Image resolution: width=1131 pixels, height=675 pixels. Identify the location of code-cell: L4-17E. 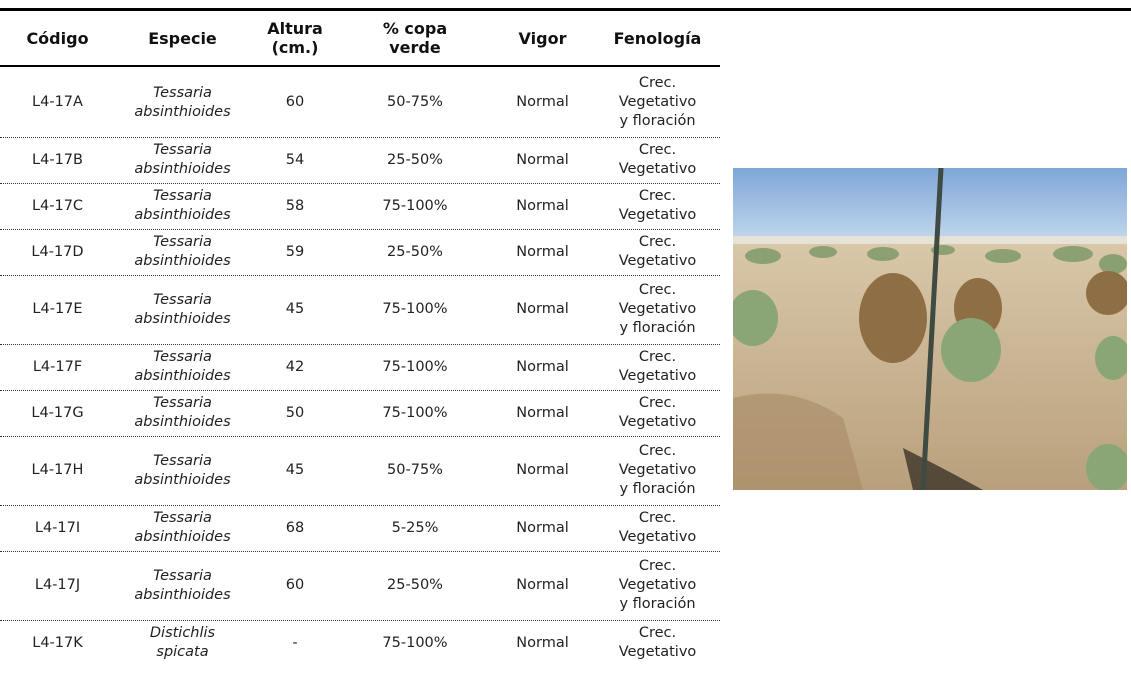
(57, 309).